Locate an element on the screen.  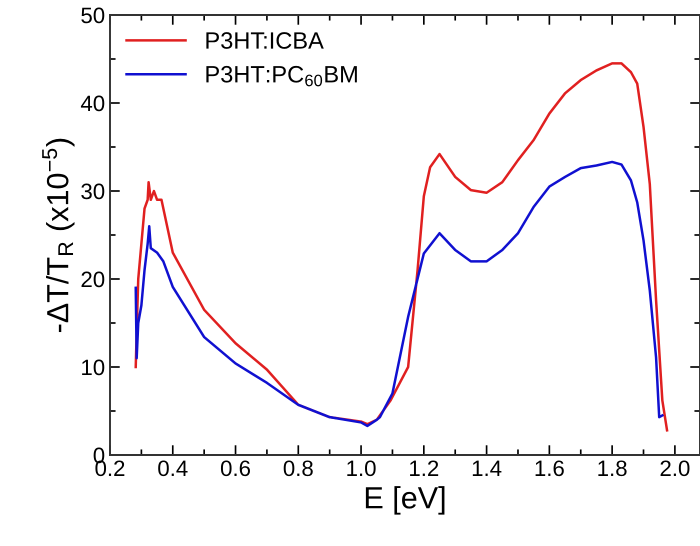
x-tick-label: 1.8 is located at coordinates (612, 468).